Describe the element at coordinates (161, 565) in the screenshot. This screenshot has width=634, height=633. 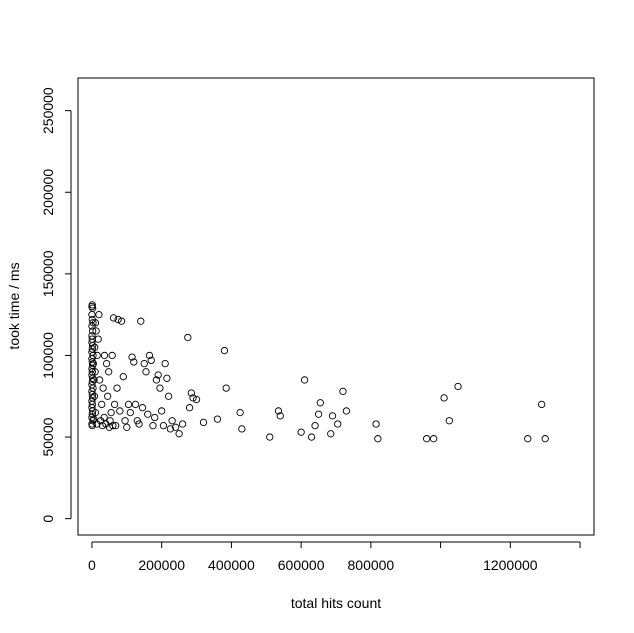
I see `x-tick-label: 200000` at that location.